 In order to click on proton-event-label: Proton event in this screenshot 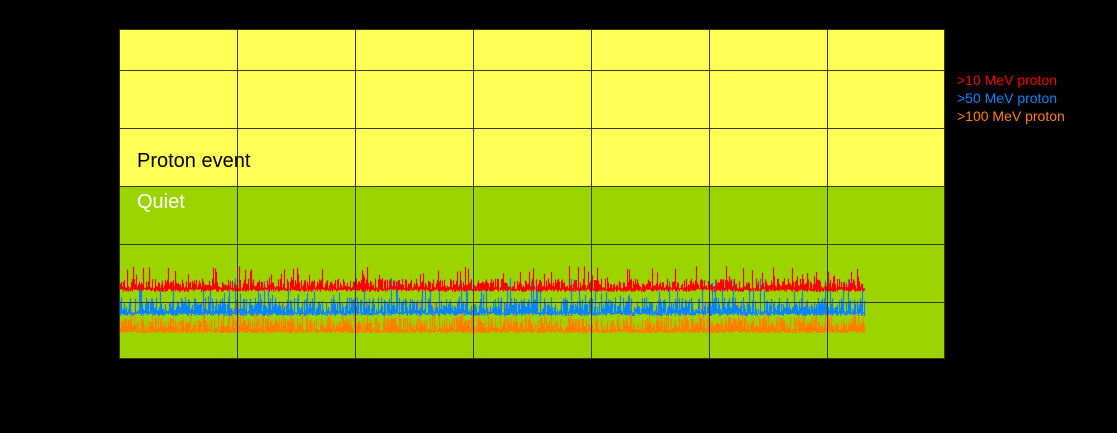, I will do `click(194, 161)`.